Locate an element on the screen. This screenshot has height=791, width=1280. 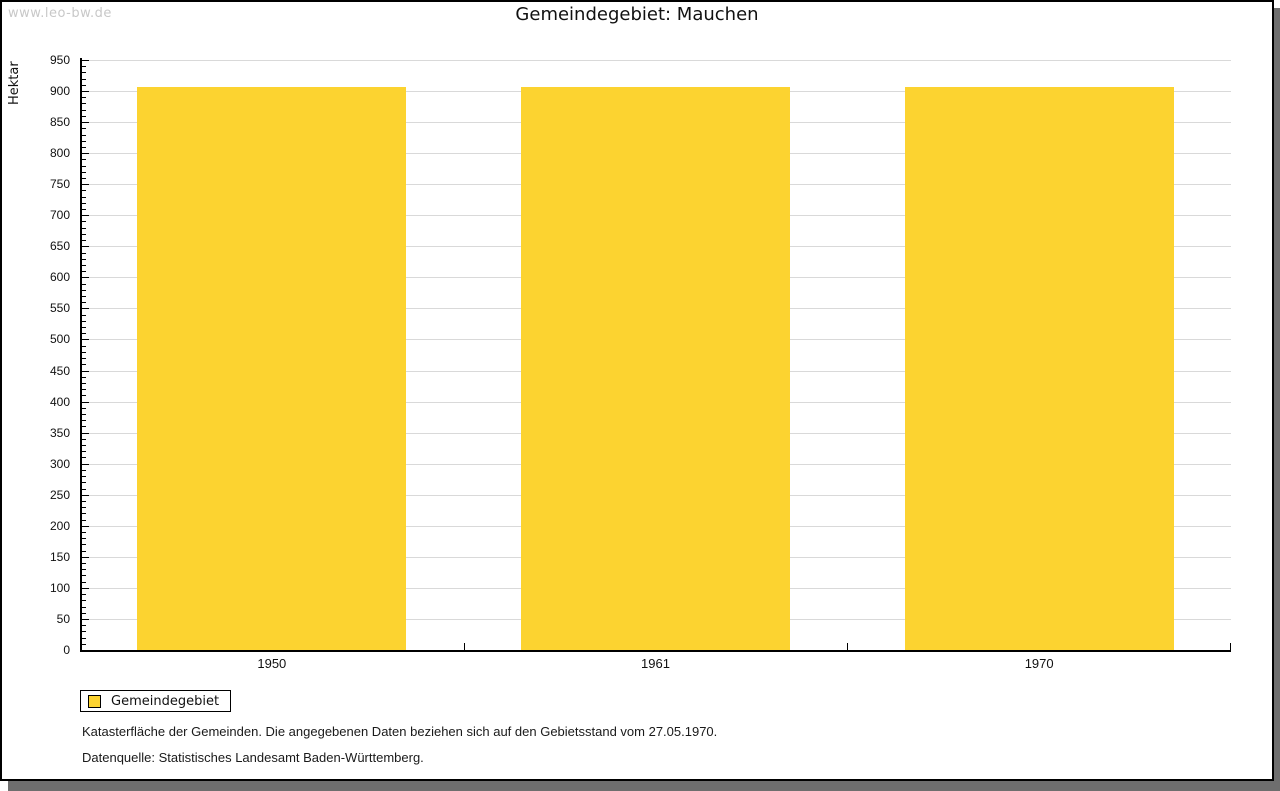
legend: Gemeindegebiet is located at coordinates (156, 701).